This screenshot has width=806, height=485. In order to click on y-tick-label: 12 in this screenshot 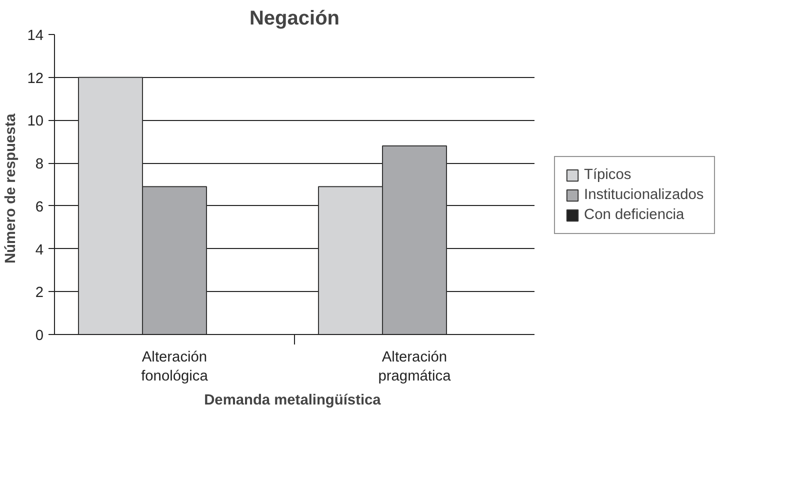, I will do `click(35, 78)`.